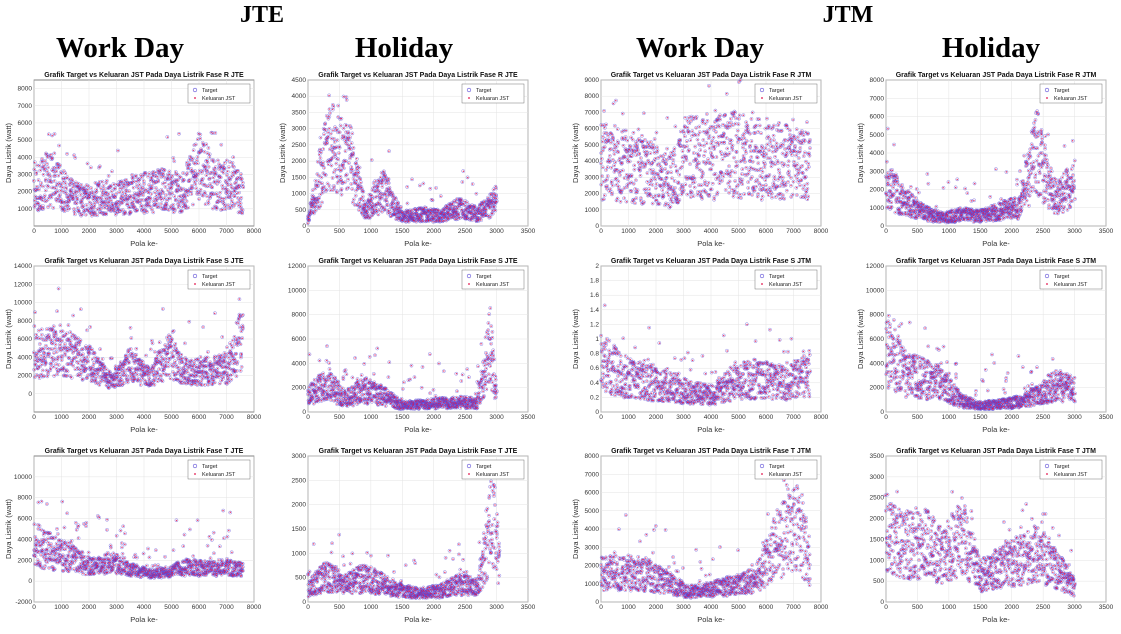 Image resolution: width=1121 pixels, height=634 pixels. What do you see at coordinates (592, 161) in the screenshot?
I see `y-tick-label: 4000` at bounding box center [592, 161].